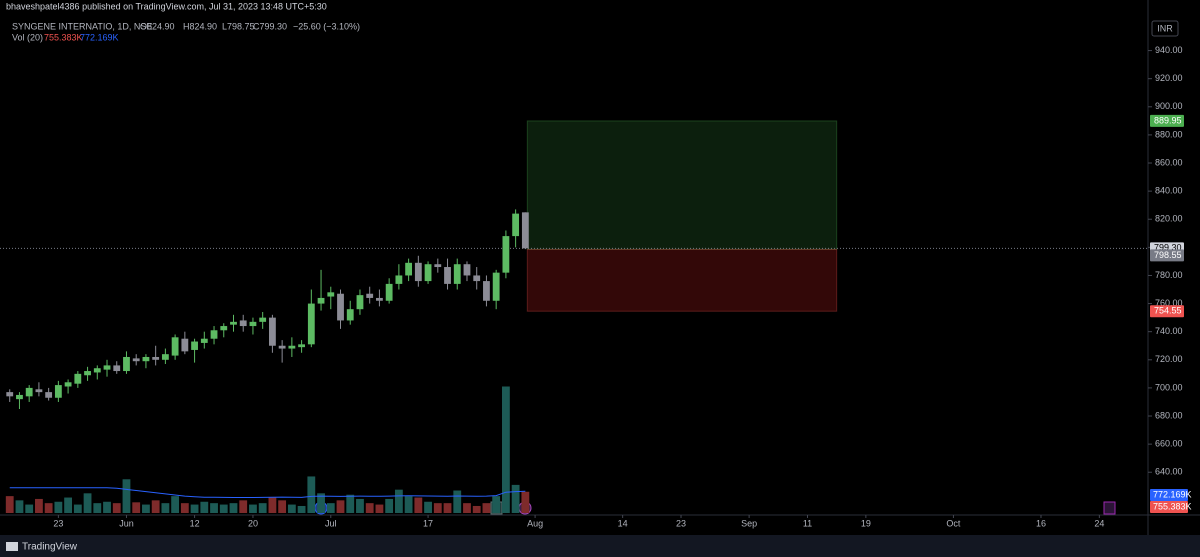 Image resolution: width=1200 pixels, height=557 pixels. Describe the element at coordinates (1169, 191) in the screenshot. I see `y-tick-label: 840.00` at that location.